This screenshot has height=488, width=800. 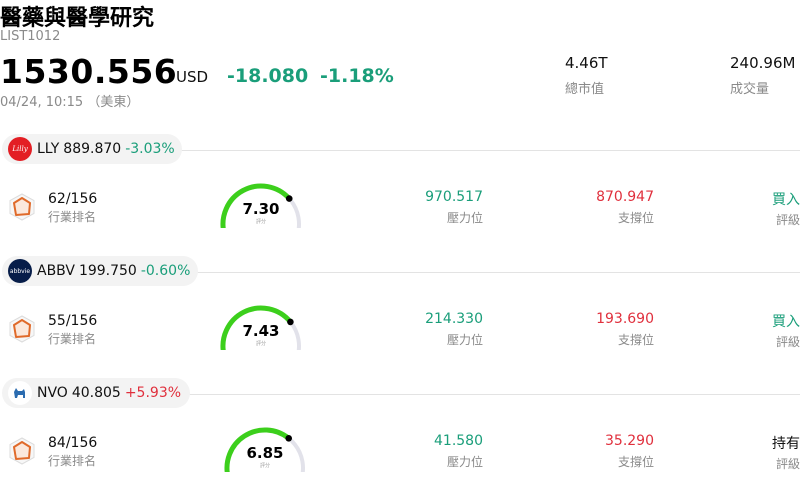 I want to click on stock-ticker-pill: abbvie ABBV 199.750 -0.60%, so click(x=100, y=271).